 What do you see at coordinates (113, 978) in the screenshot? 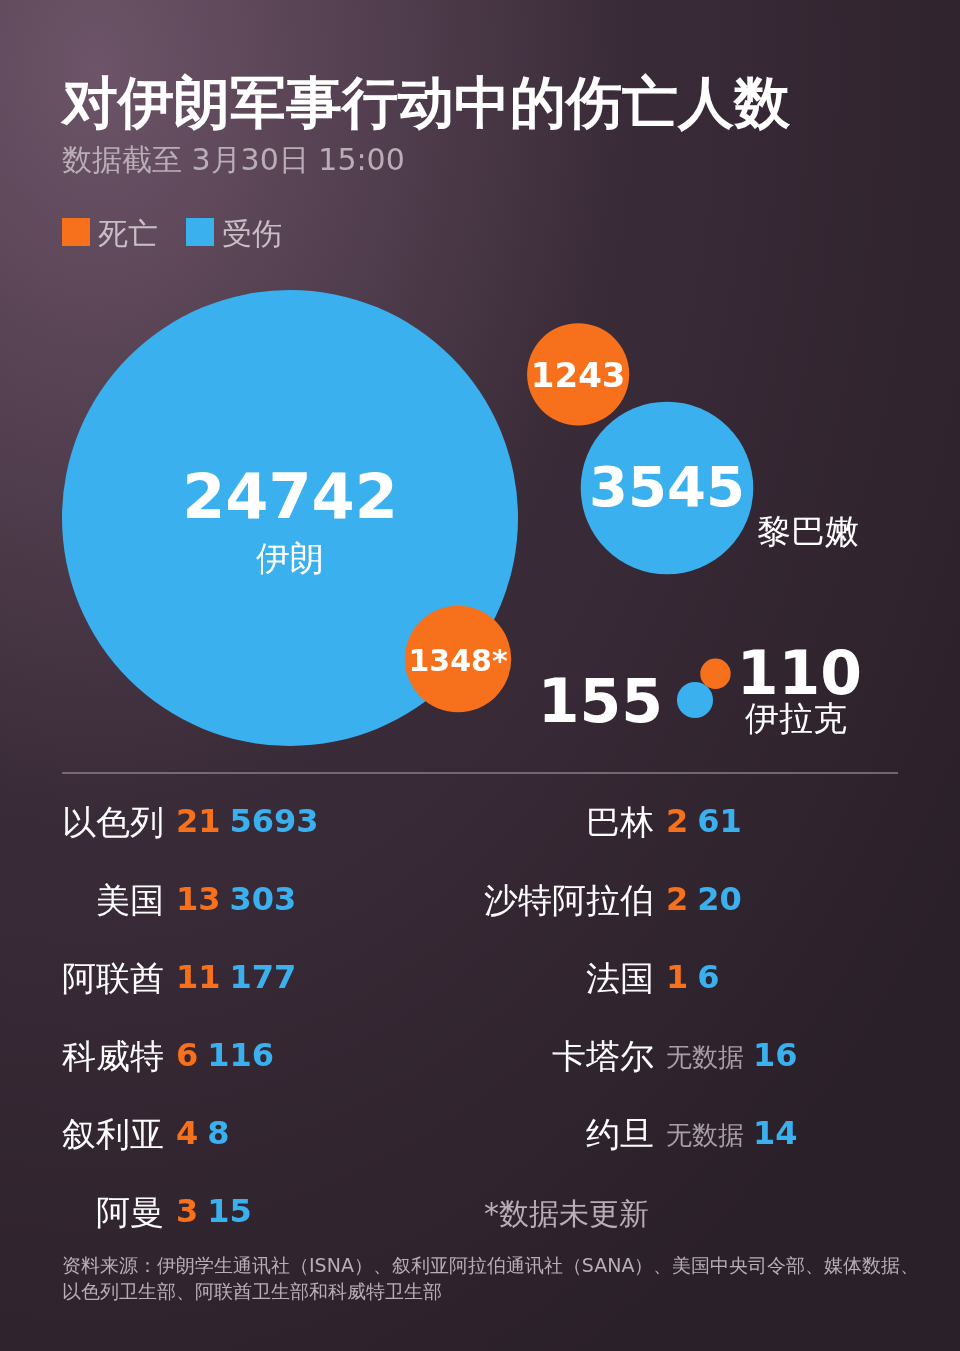
I see `category-label: 阿联酋` at bounding box center [113, 978].